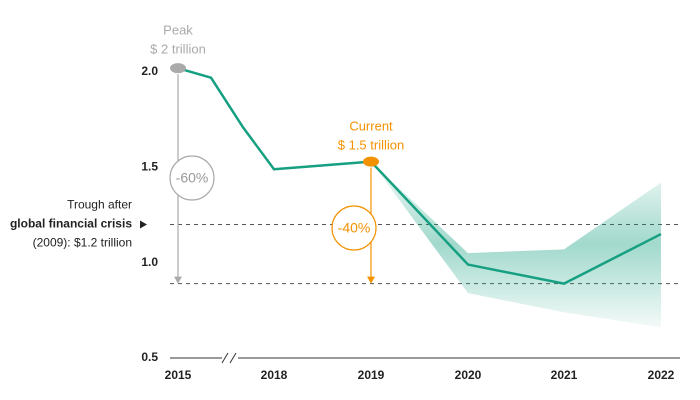  Describe the element at coordinates (274, 375) in the screenshot. I see `x-tick-label: 2018` at that location.